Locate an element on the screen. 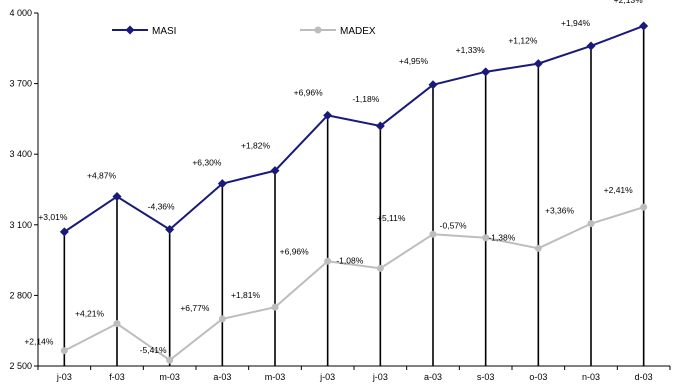  data-label: -1,08% is located at coordinates (349, 260).